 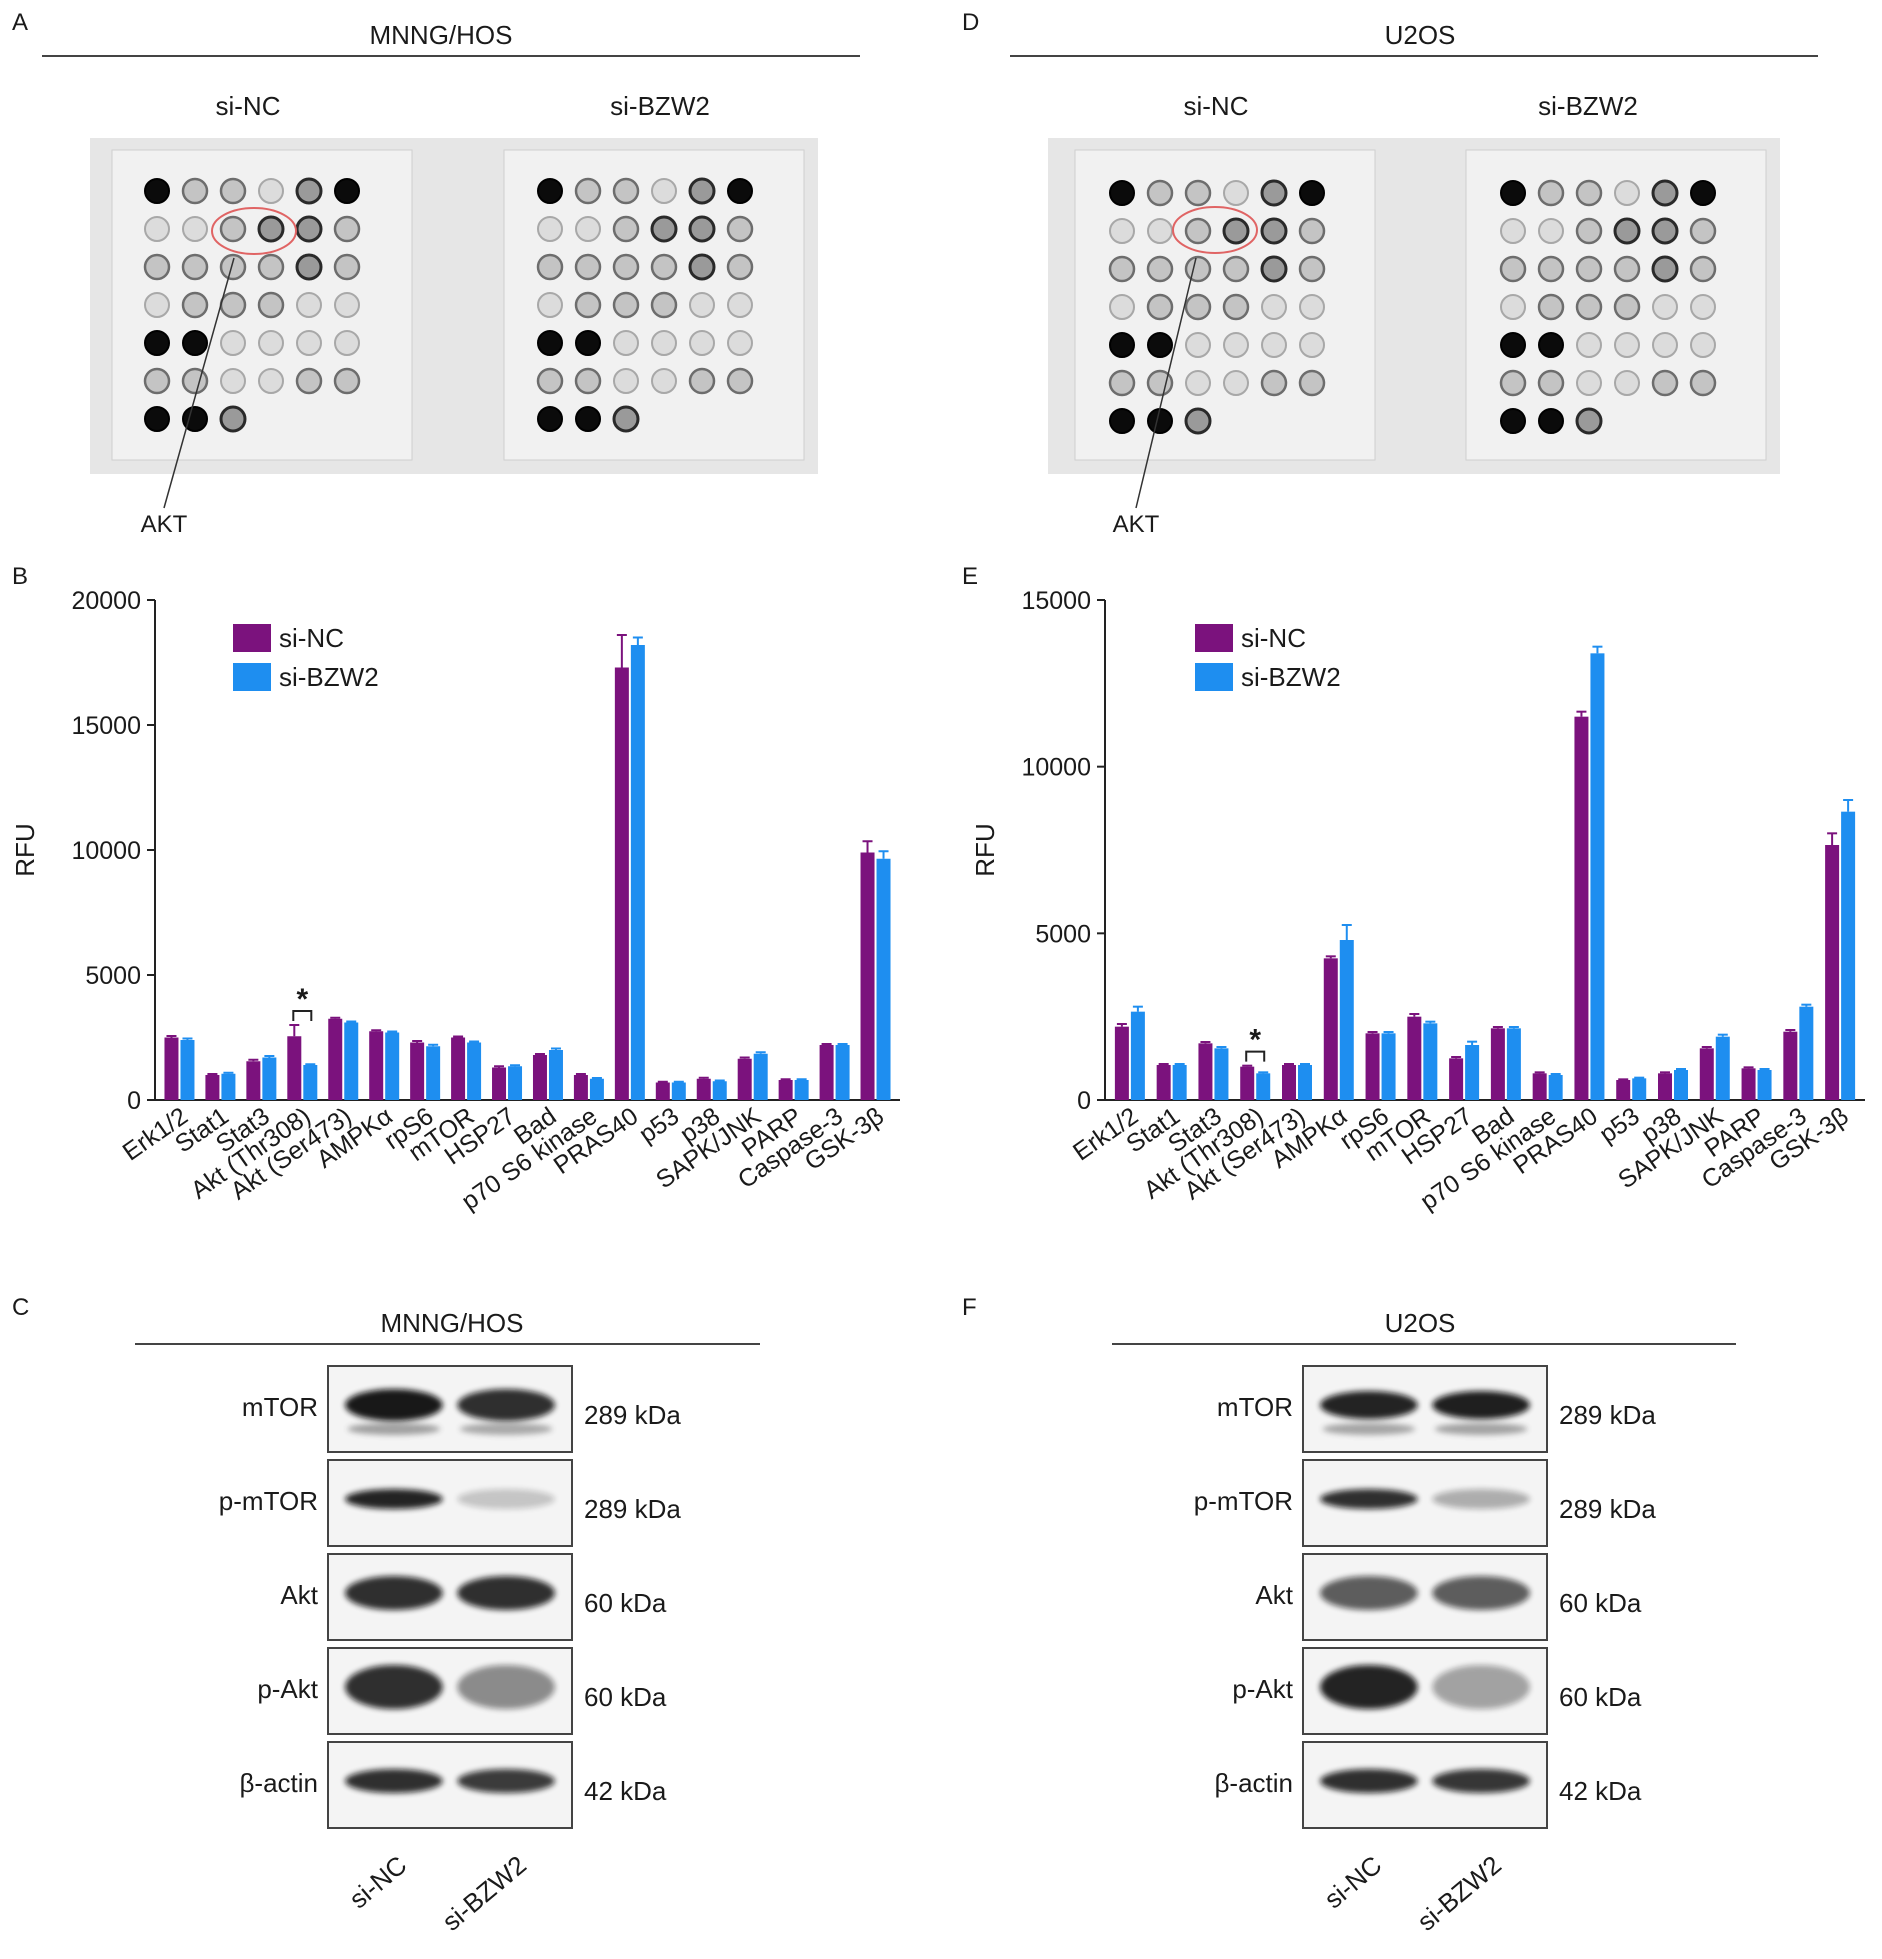 What do you see at coordinates (1274, 1595) in the screenshot?
I see `blot-protein-label: Akt` at bounding box center [1274, 1595].